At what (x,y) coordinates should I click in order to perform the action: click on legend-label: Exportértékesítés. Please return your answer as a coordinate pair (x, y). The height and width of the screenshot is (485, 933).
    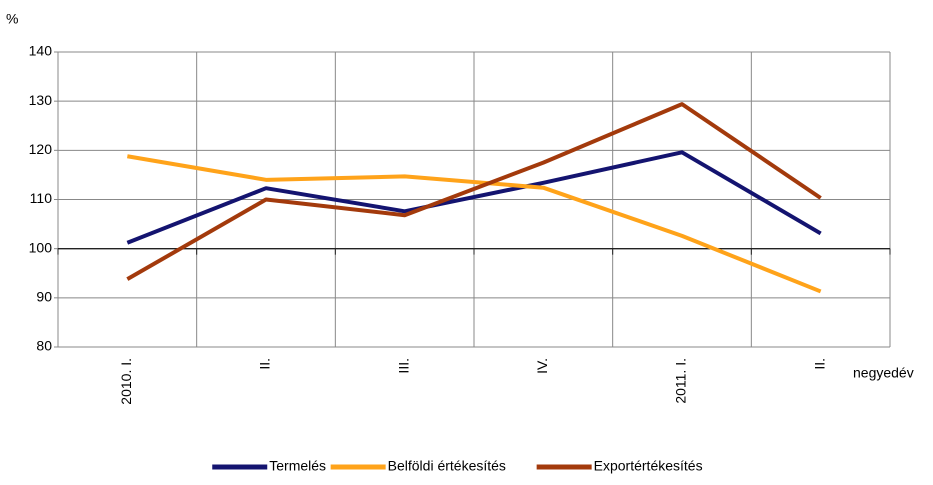
    Looking at the image, I should click on (648, 466).